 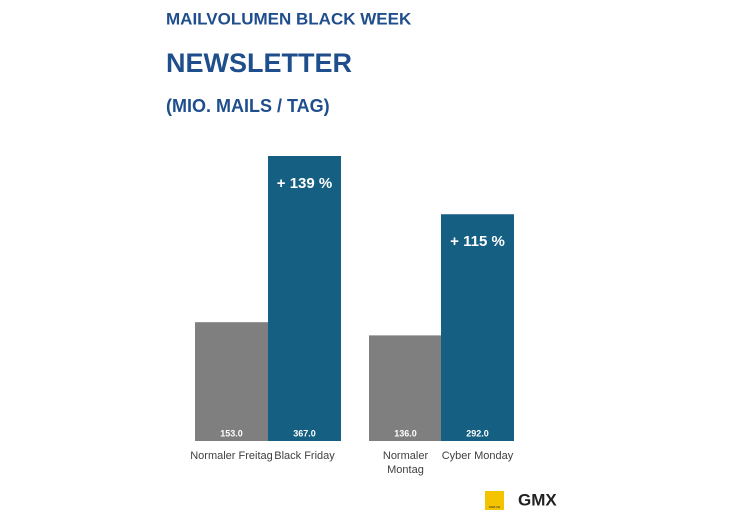 I want to click on value-label: 153.0, so click(x=231, y=433).